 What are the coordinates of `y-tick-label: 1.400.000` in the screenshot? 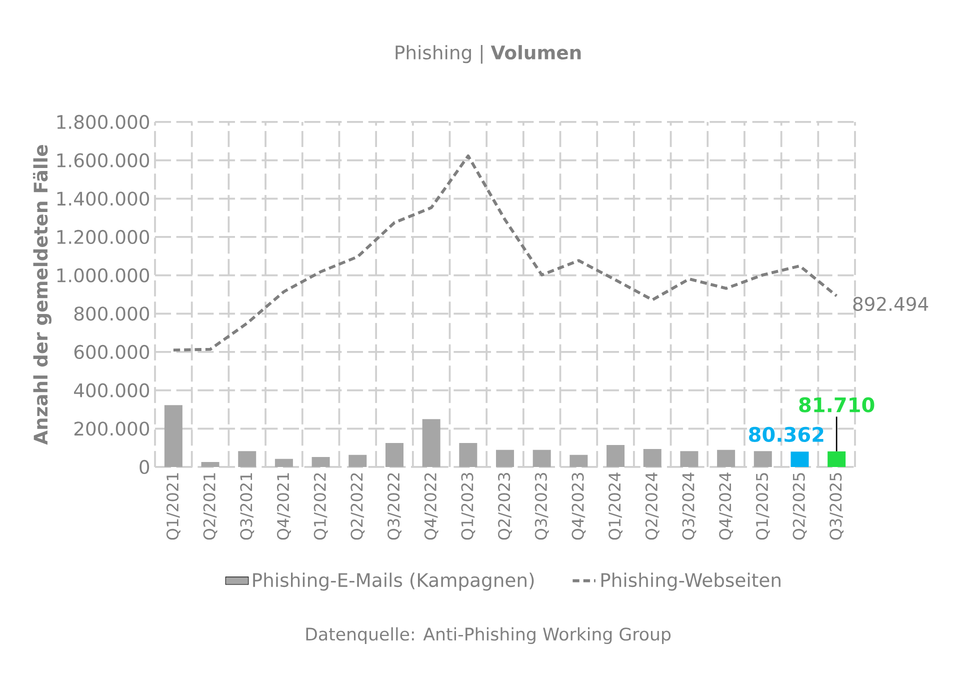 It's located at (103, 199).